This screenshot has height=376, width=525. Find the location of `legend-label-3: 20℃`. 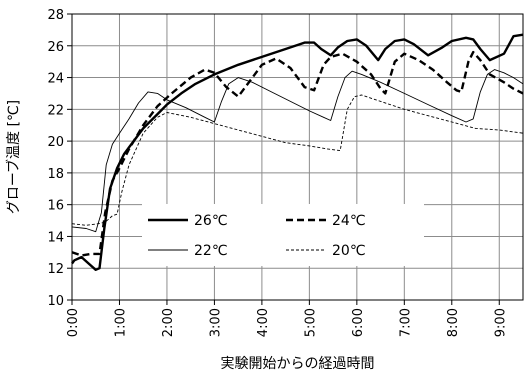

legend-label-3: 20℃ is located at coordinates (349, 251).